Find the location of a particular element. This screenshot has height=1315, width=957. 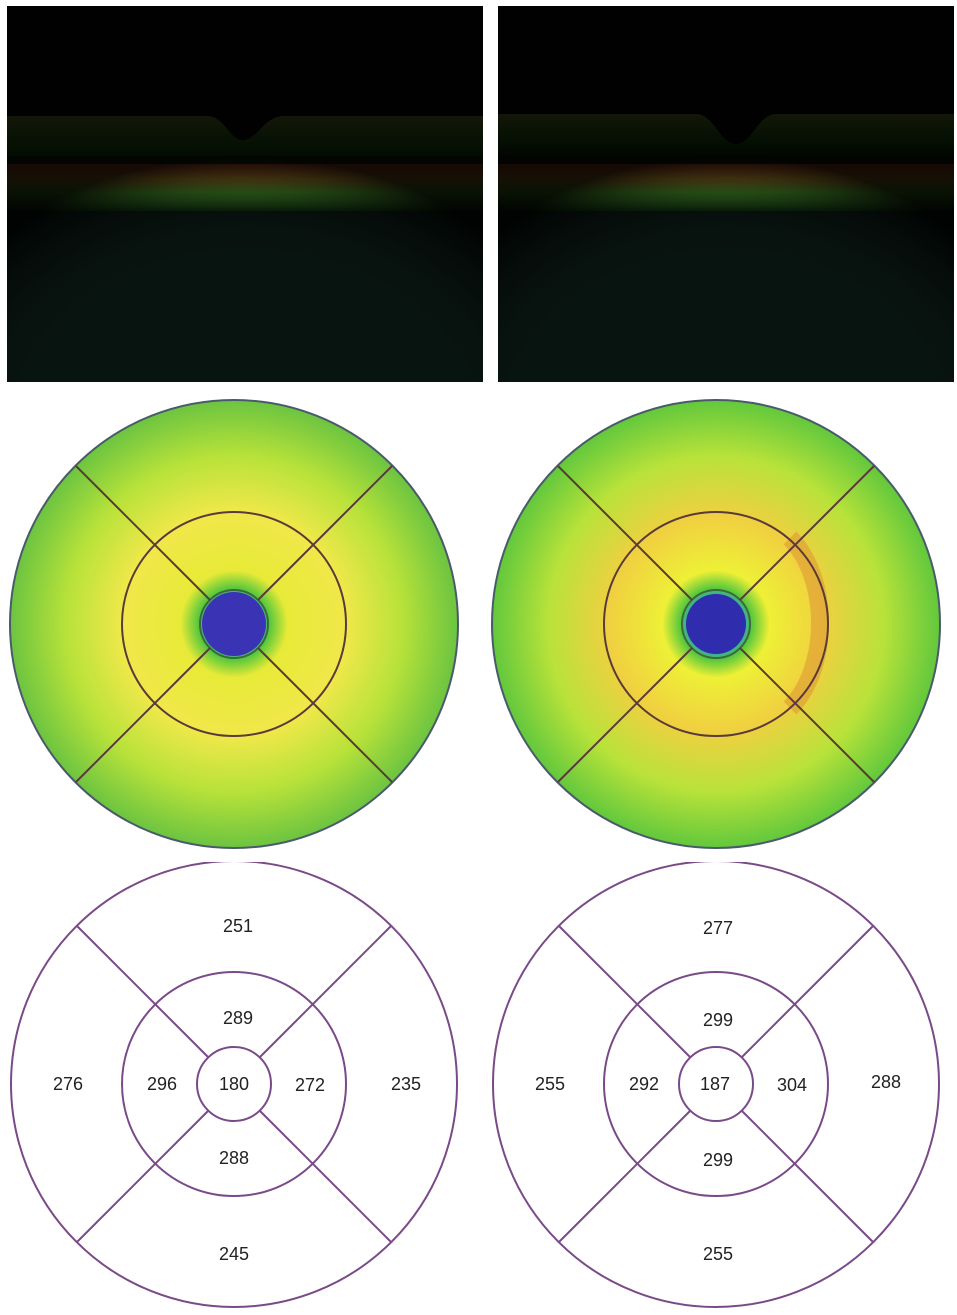

grid-right-inner-temporal: 292 is located at coordinates (644, 1084).